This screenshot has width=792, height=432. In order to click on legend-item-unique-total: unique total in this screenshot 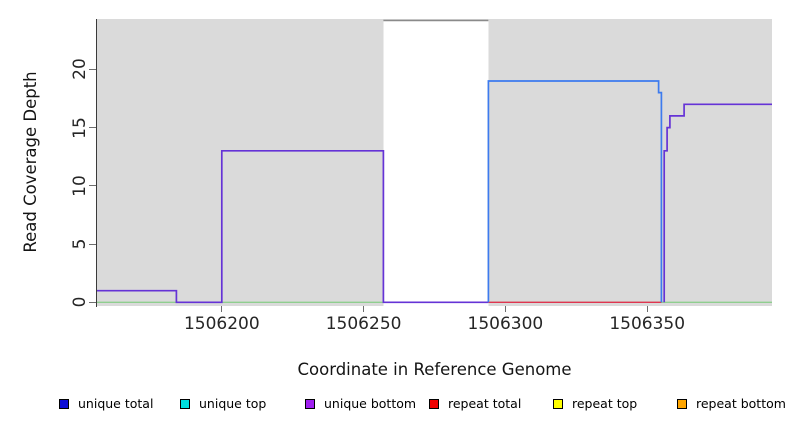, I will do `click(106, 403)`.